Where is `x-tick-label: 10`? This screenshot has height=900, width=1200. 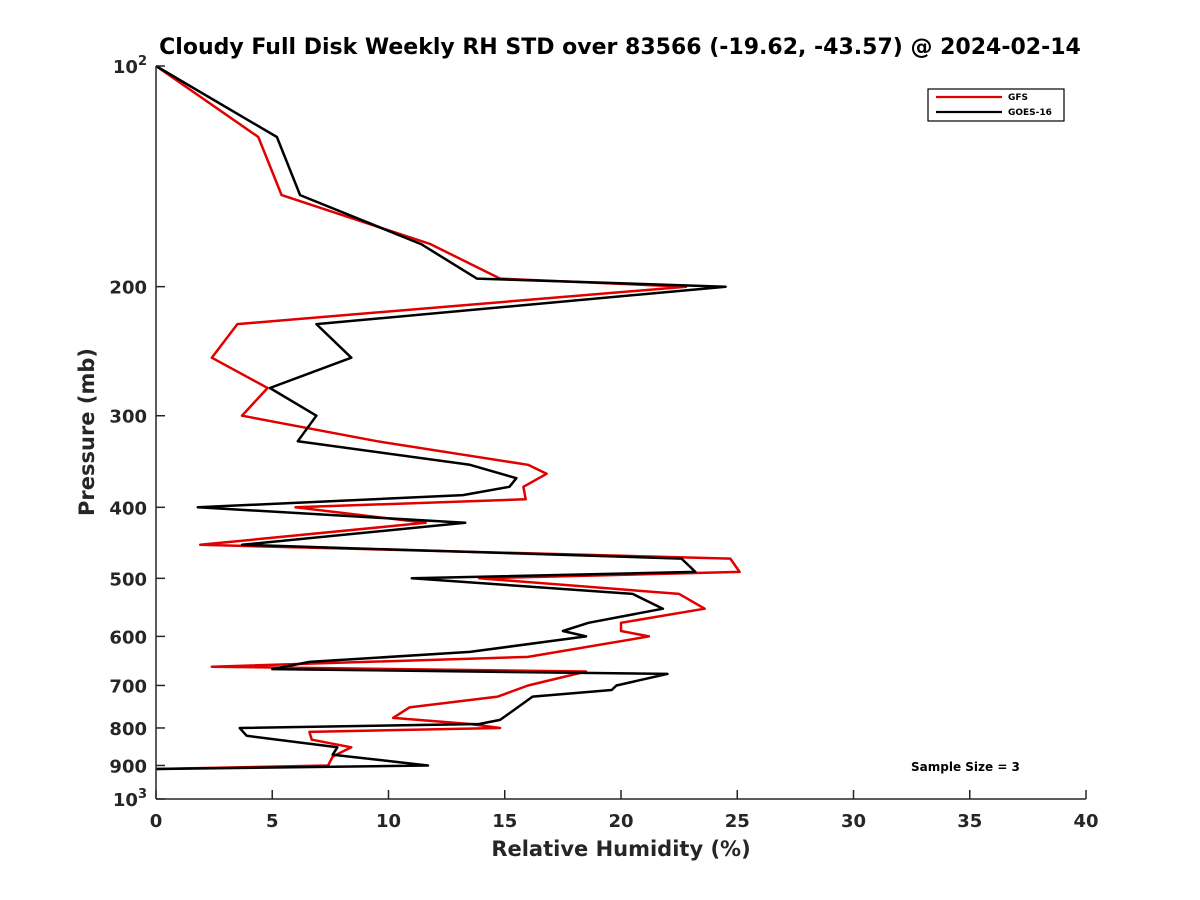 x-tick-label: 10 is located at coordinates (388, 821).